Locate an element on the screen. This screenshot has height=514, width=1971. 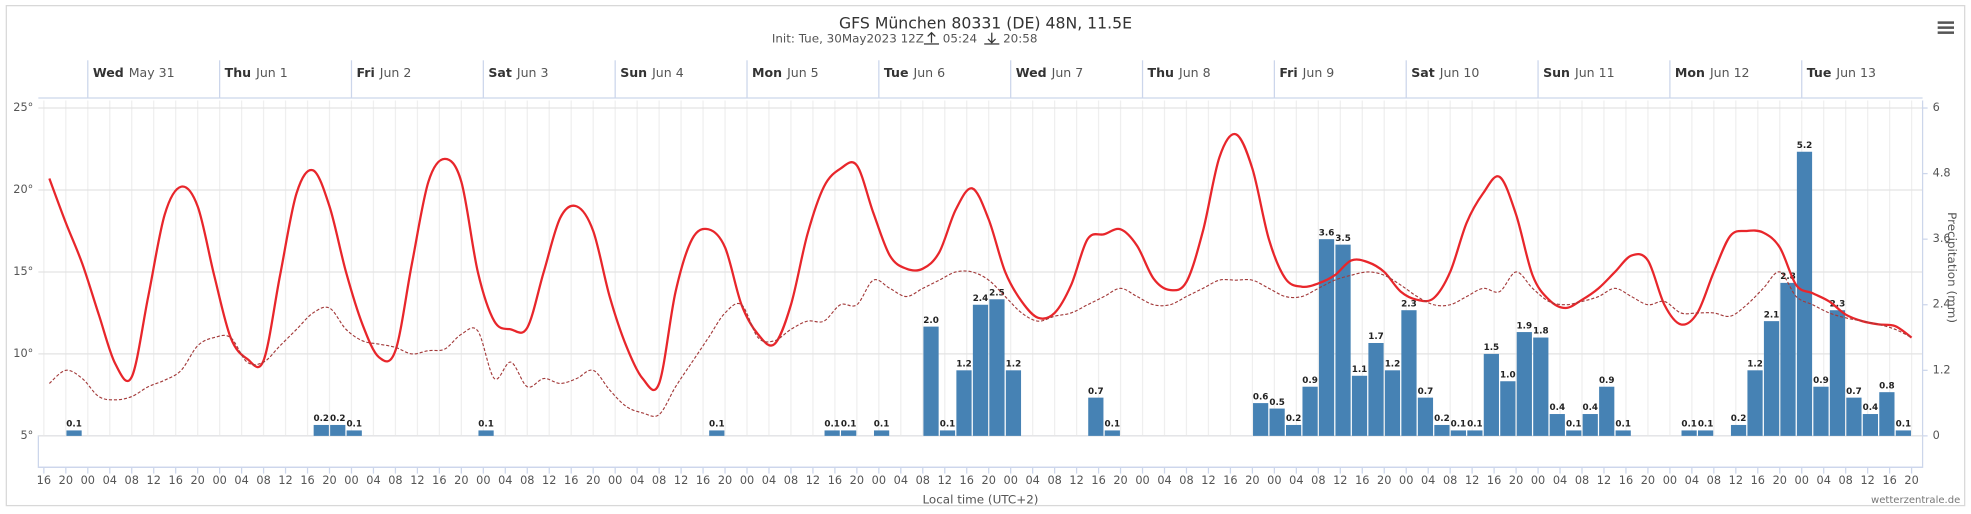
precip-label: 0.7 is located at coordinates (1854, 392).